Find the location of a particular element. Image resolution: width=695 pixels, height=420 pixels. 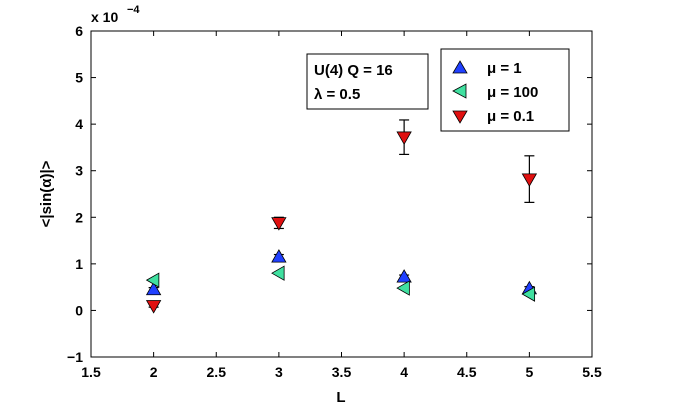

x-tick-label: 1.5 is located at coordinates (91, 372).